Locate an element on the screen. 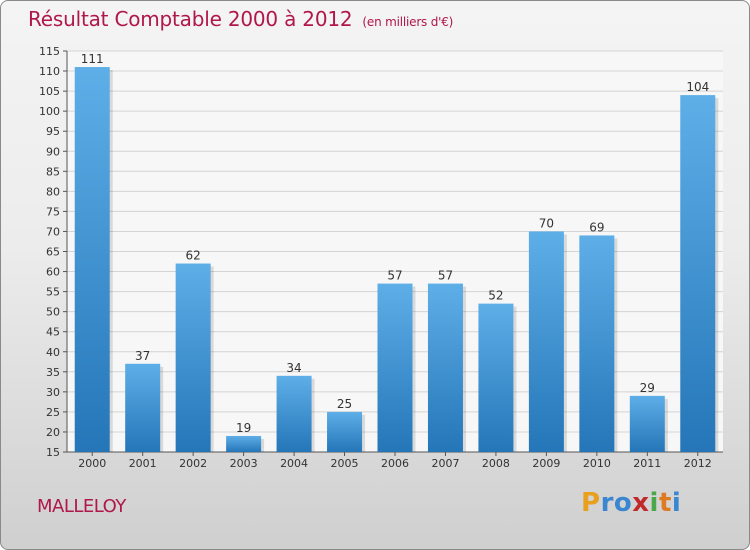  data-label: 52 is located at coordinates (495, 296).